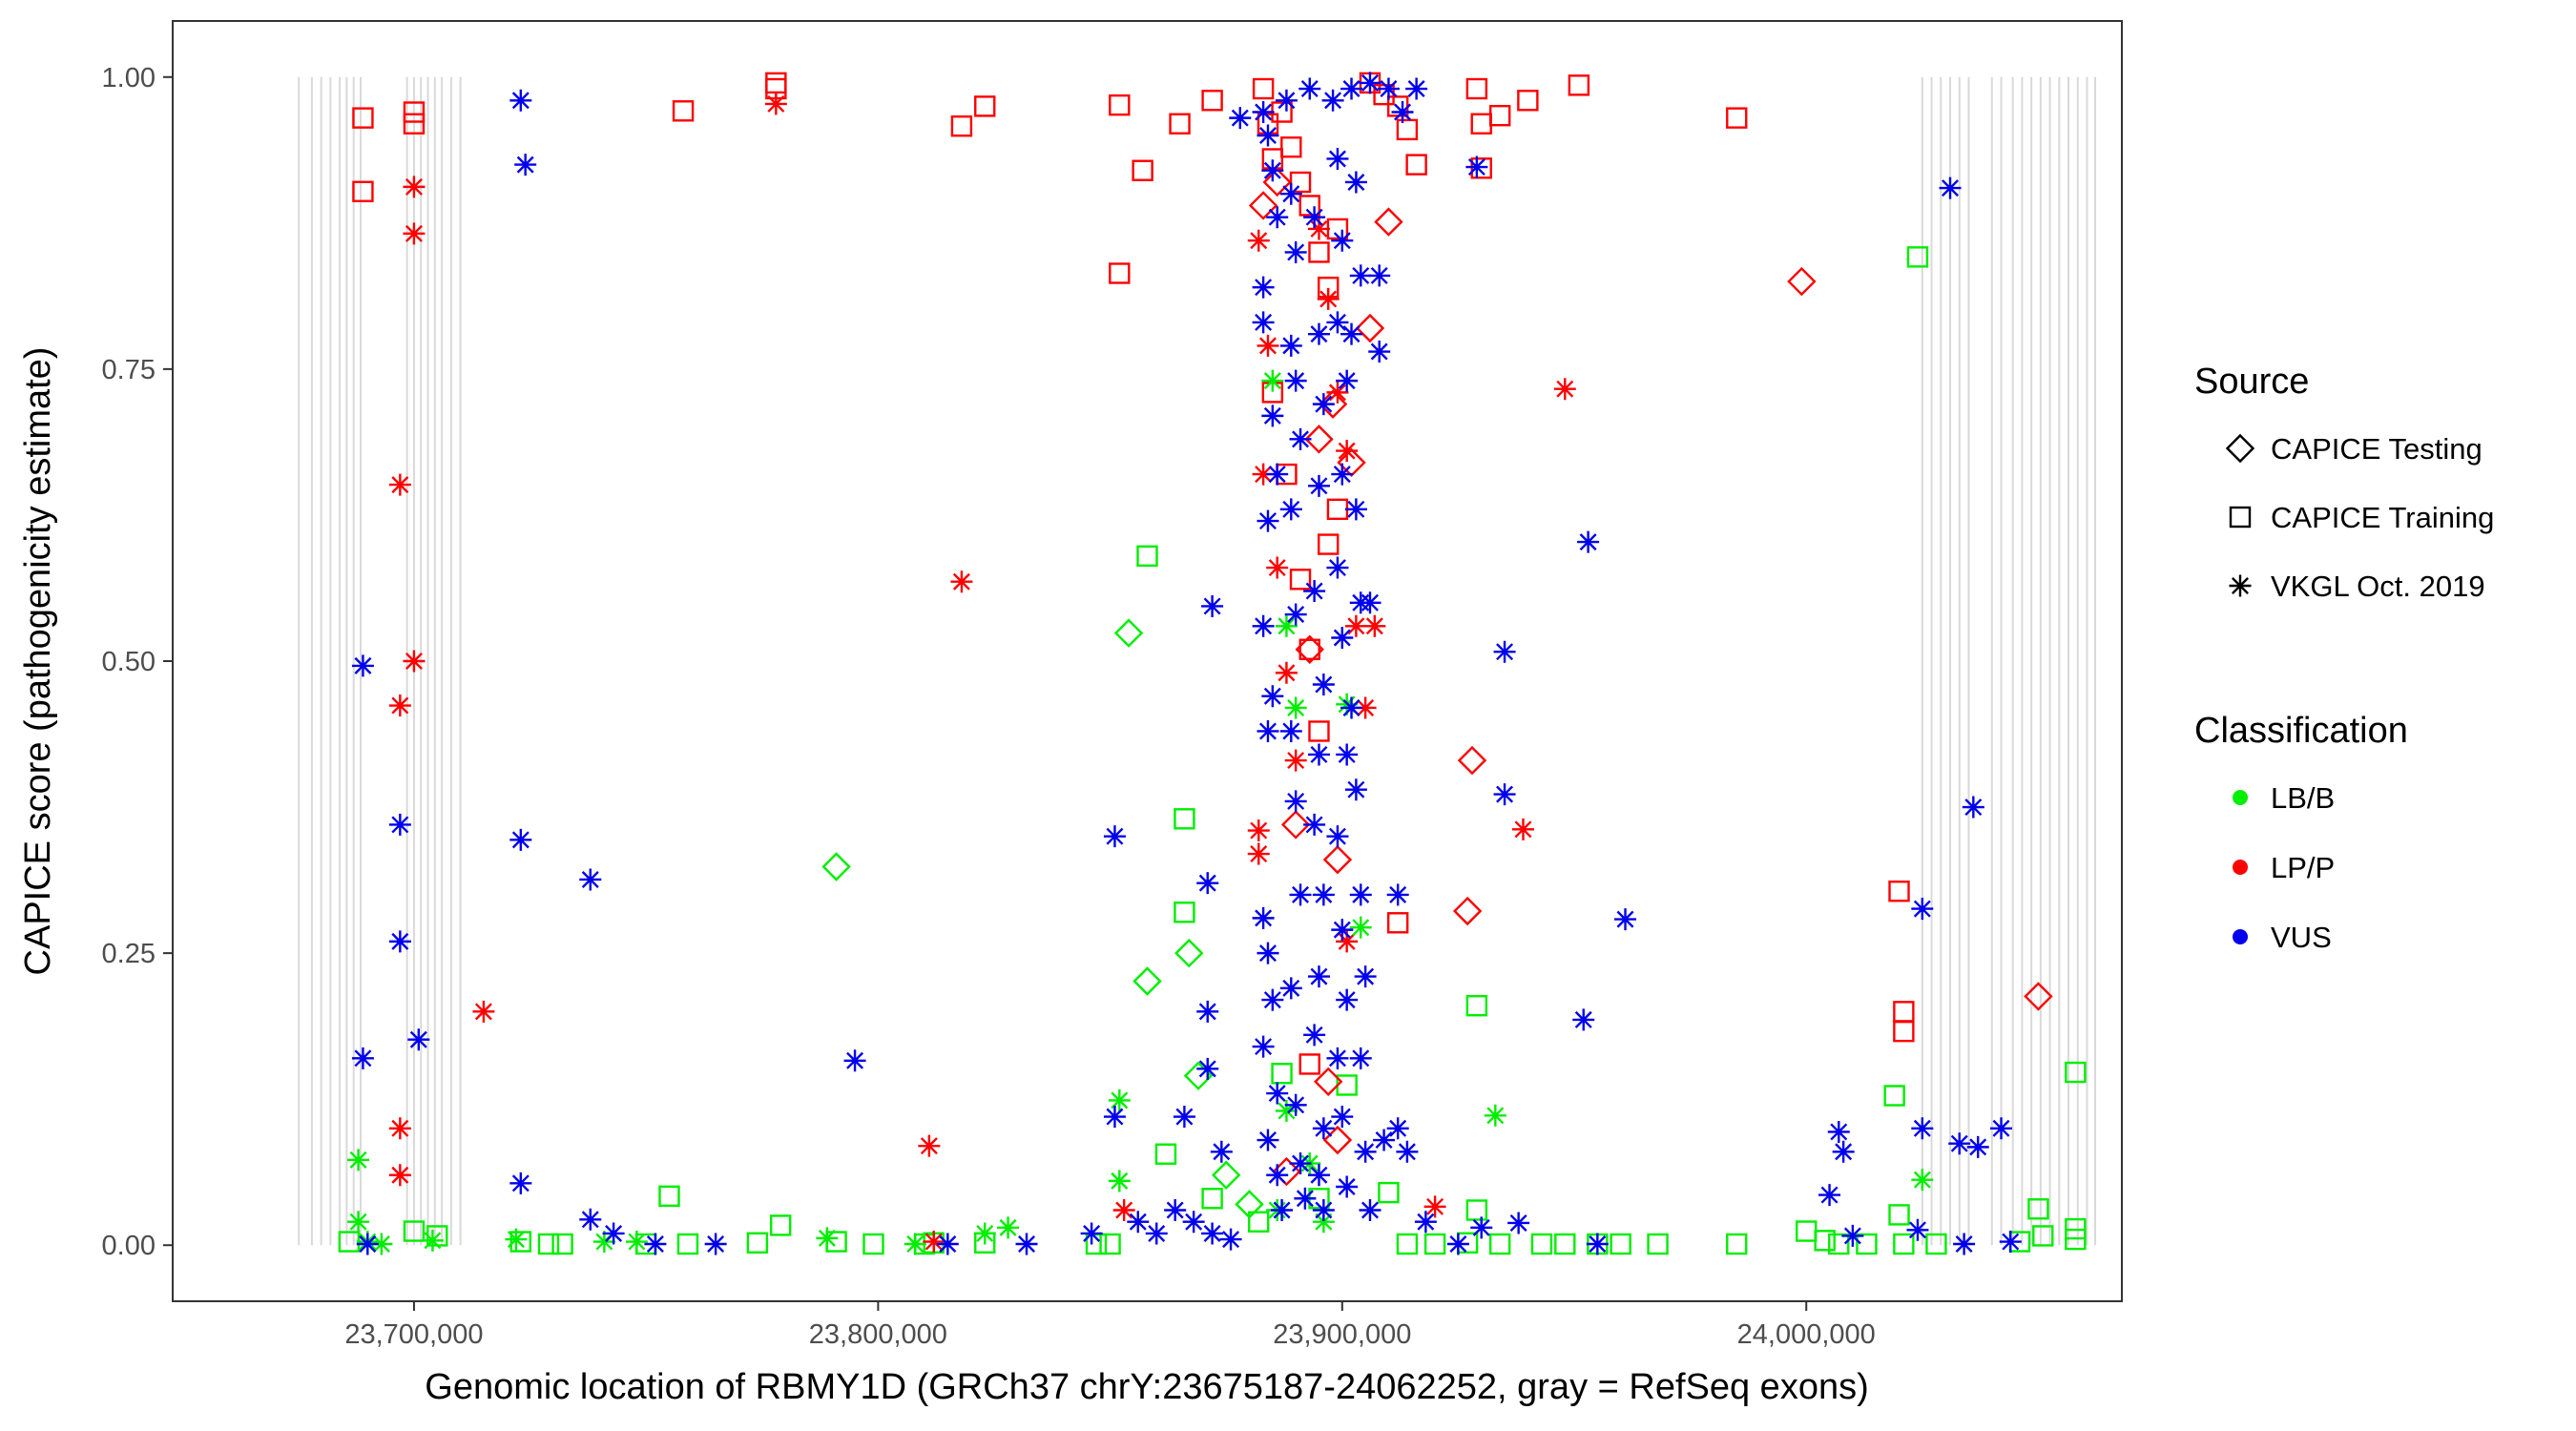 Image resolution: width=2576 pixels, height=1431 pixels. Describe the element at coordinates (1110, 1325) in the screenshot. I see `x-axis: 23,700,000 23,800,000 23,900,000 24,000,000` at that location.